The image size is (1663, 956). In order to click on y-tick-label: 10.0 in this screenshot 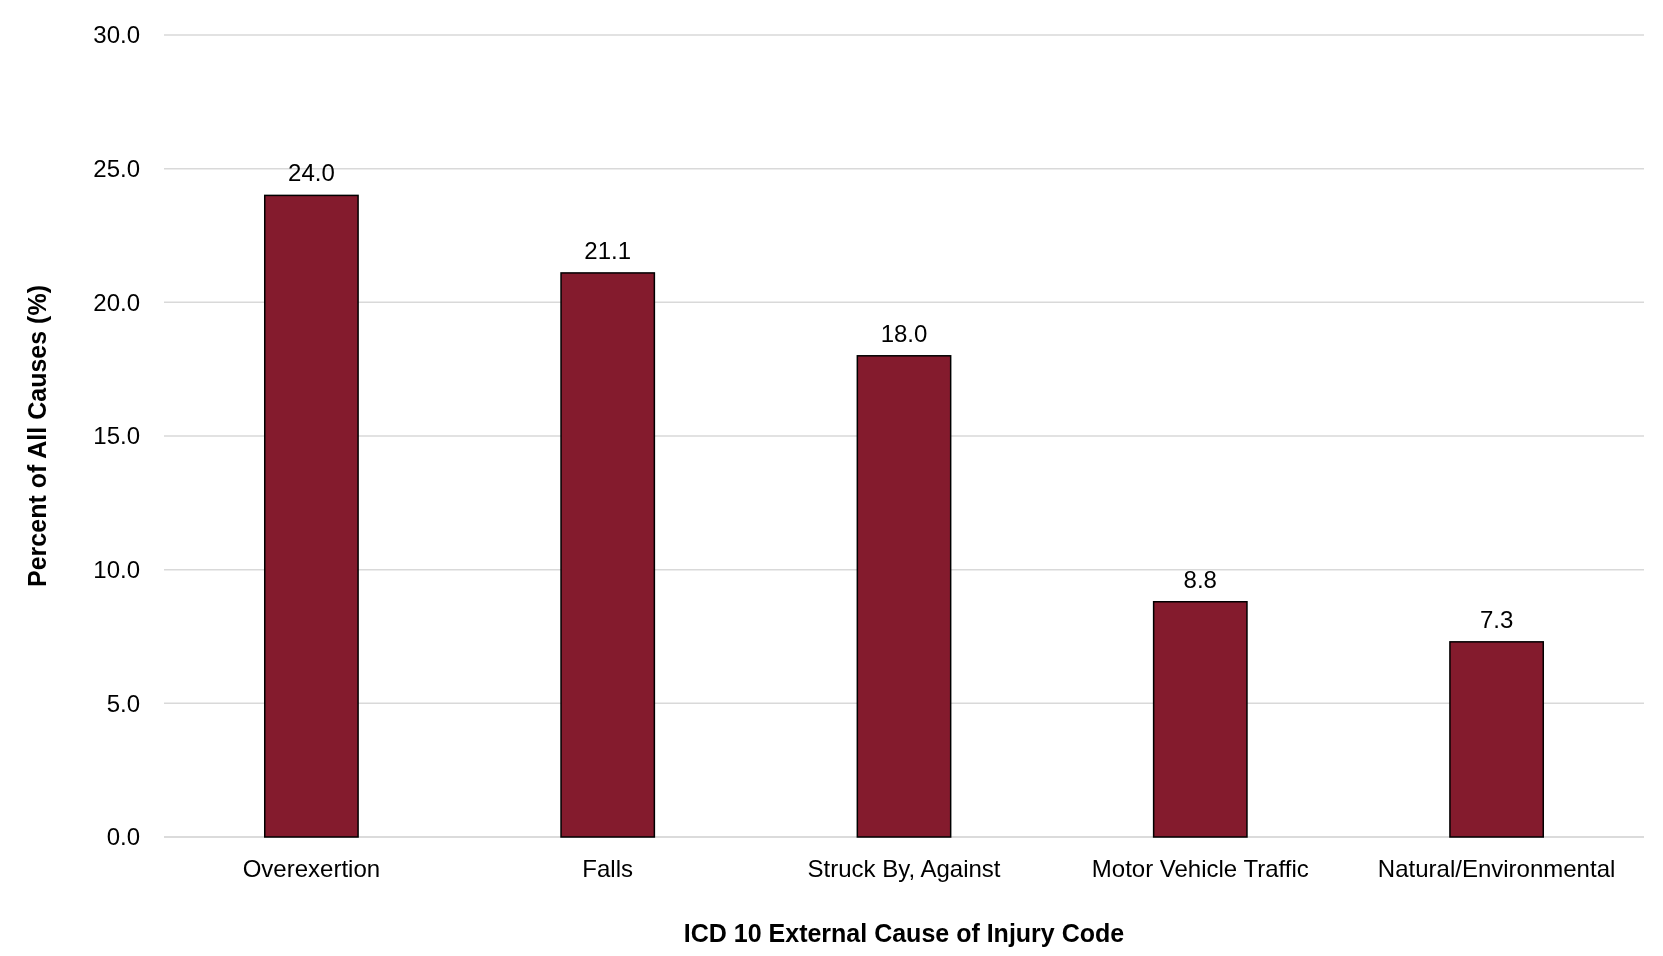, I will do `click(116, 570)`.